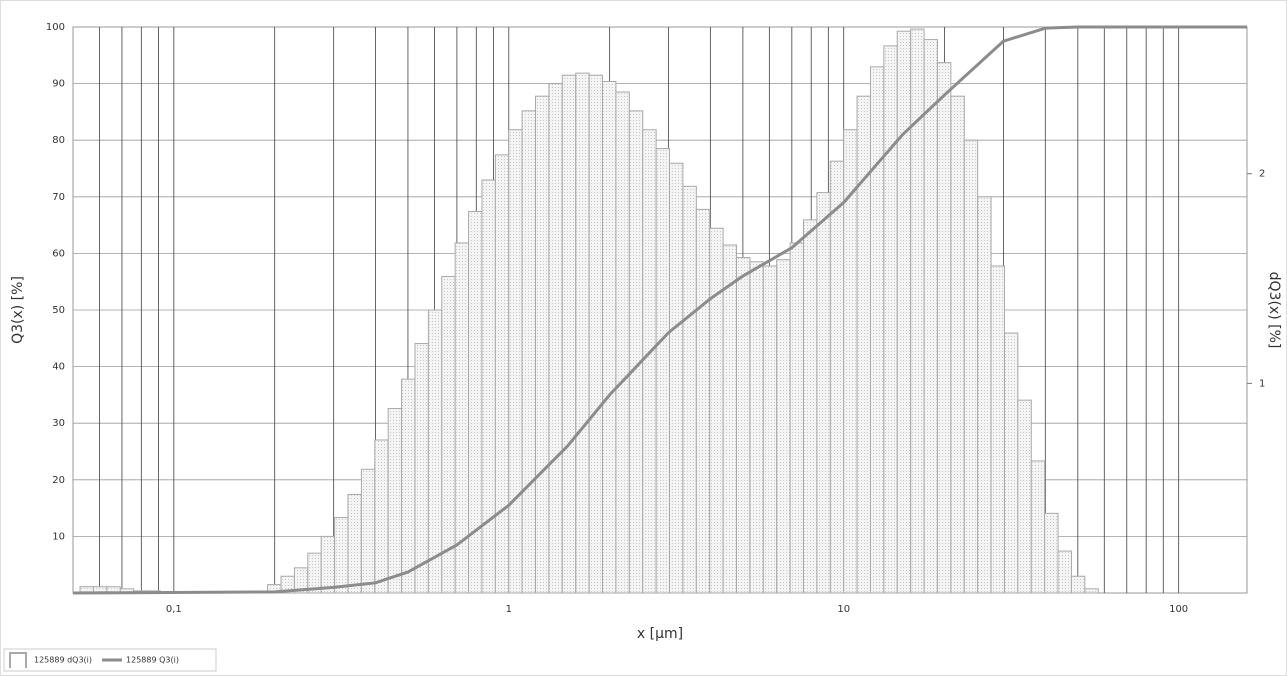 The height and width of the screenshot is (676, 1287). Describe the element at coordinates (55, 27) in the screenshot. I see `y-tick-label: 100` at that location.